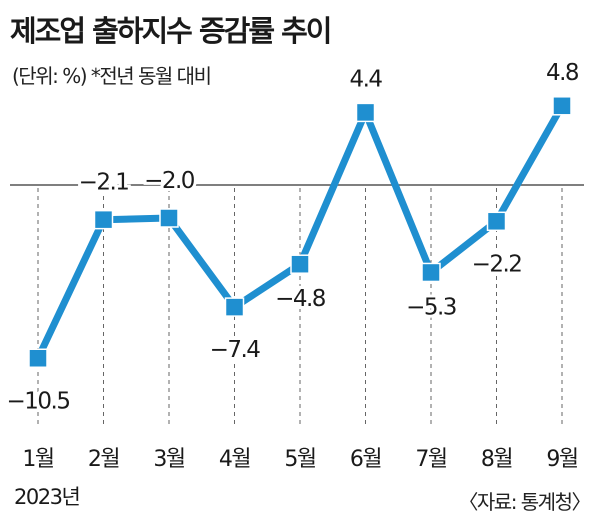  What do you see at coordinates (169, 181) in the screenshot?
I see `data-value-label: −2.0` at bounding box center [169, 181].